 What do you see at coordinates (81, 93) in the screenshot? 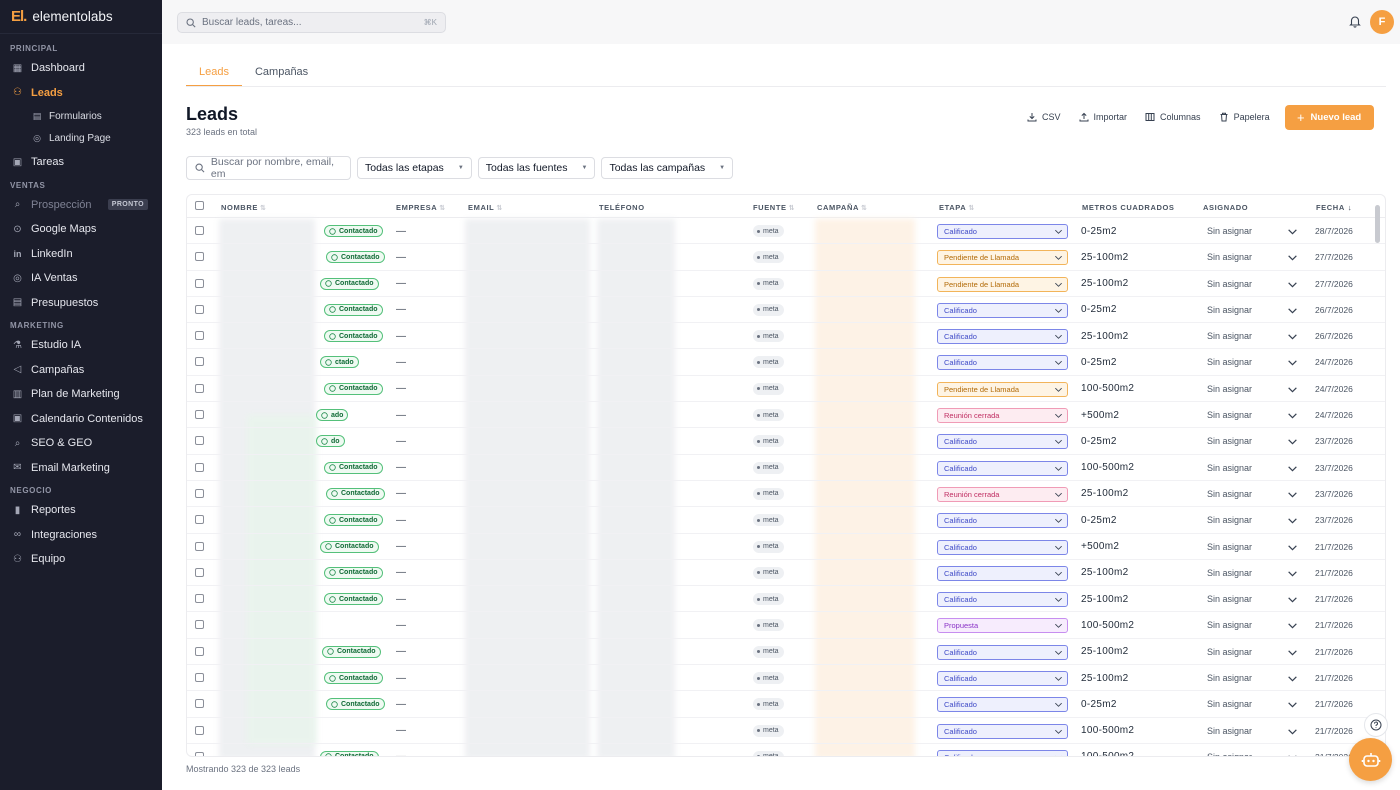
I see `sidebar-item-leads: ⚇ Leads` at bounding box center [81, 93].